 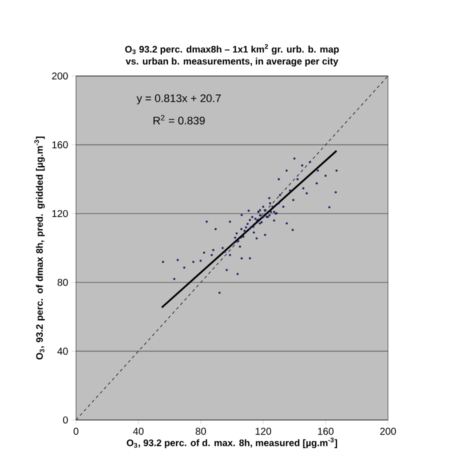 What do you see at coordinates (62, 351) in the screenshot?
I see `y-tick-label: 40` at bounding box center [62, 351].